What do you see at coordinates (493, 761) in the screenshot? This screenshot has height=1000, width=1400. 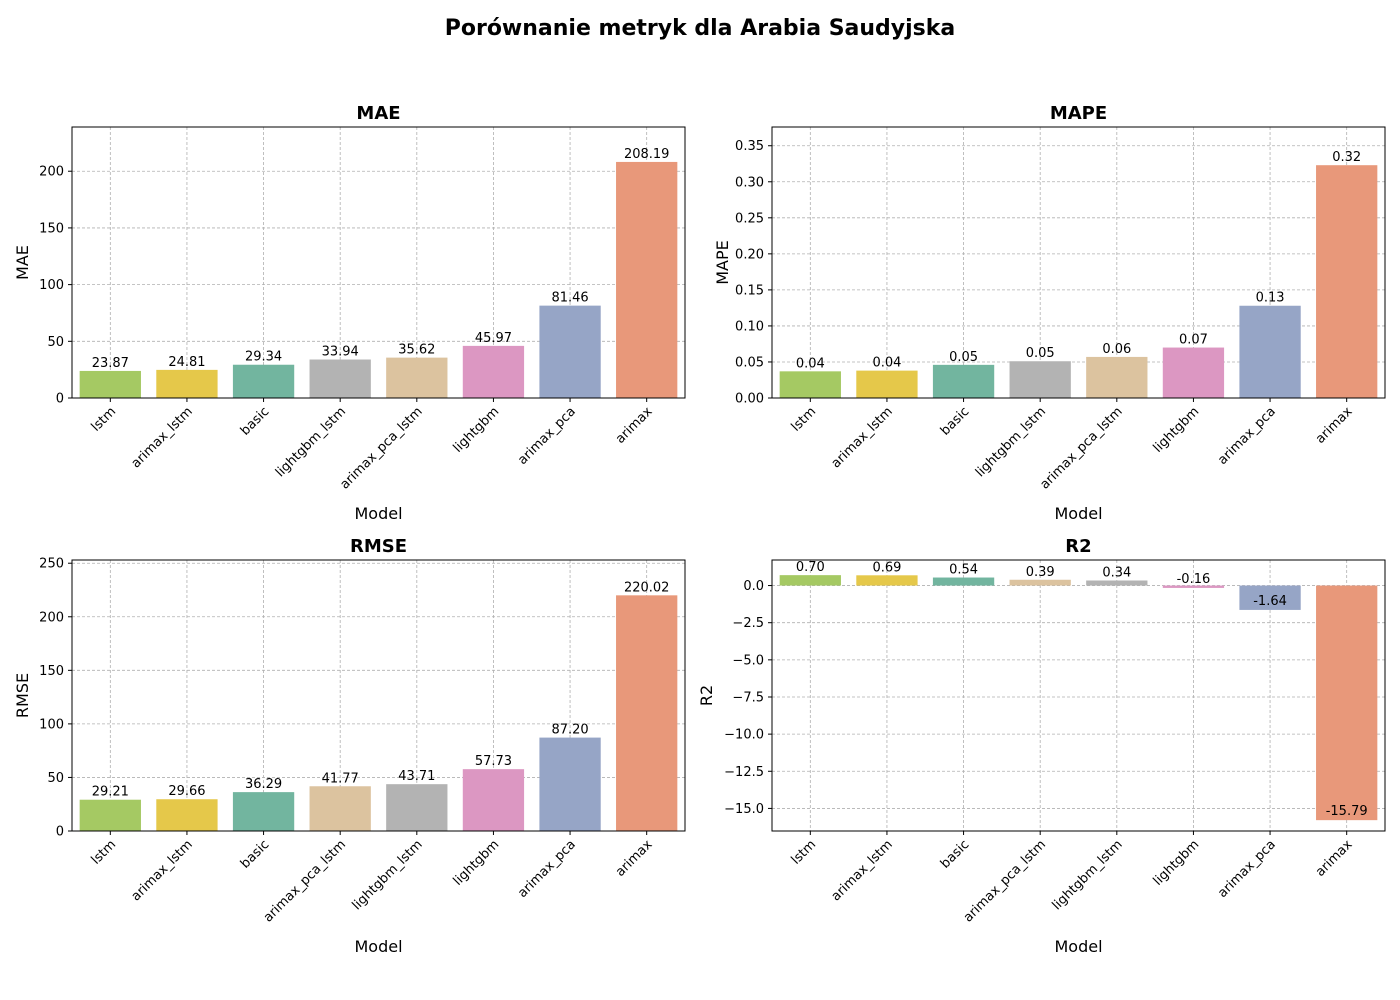 I see `data-label: 57.73` at bounding box center [493, 761].